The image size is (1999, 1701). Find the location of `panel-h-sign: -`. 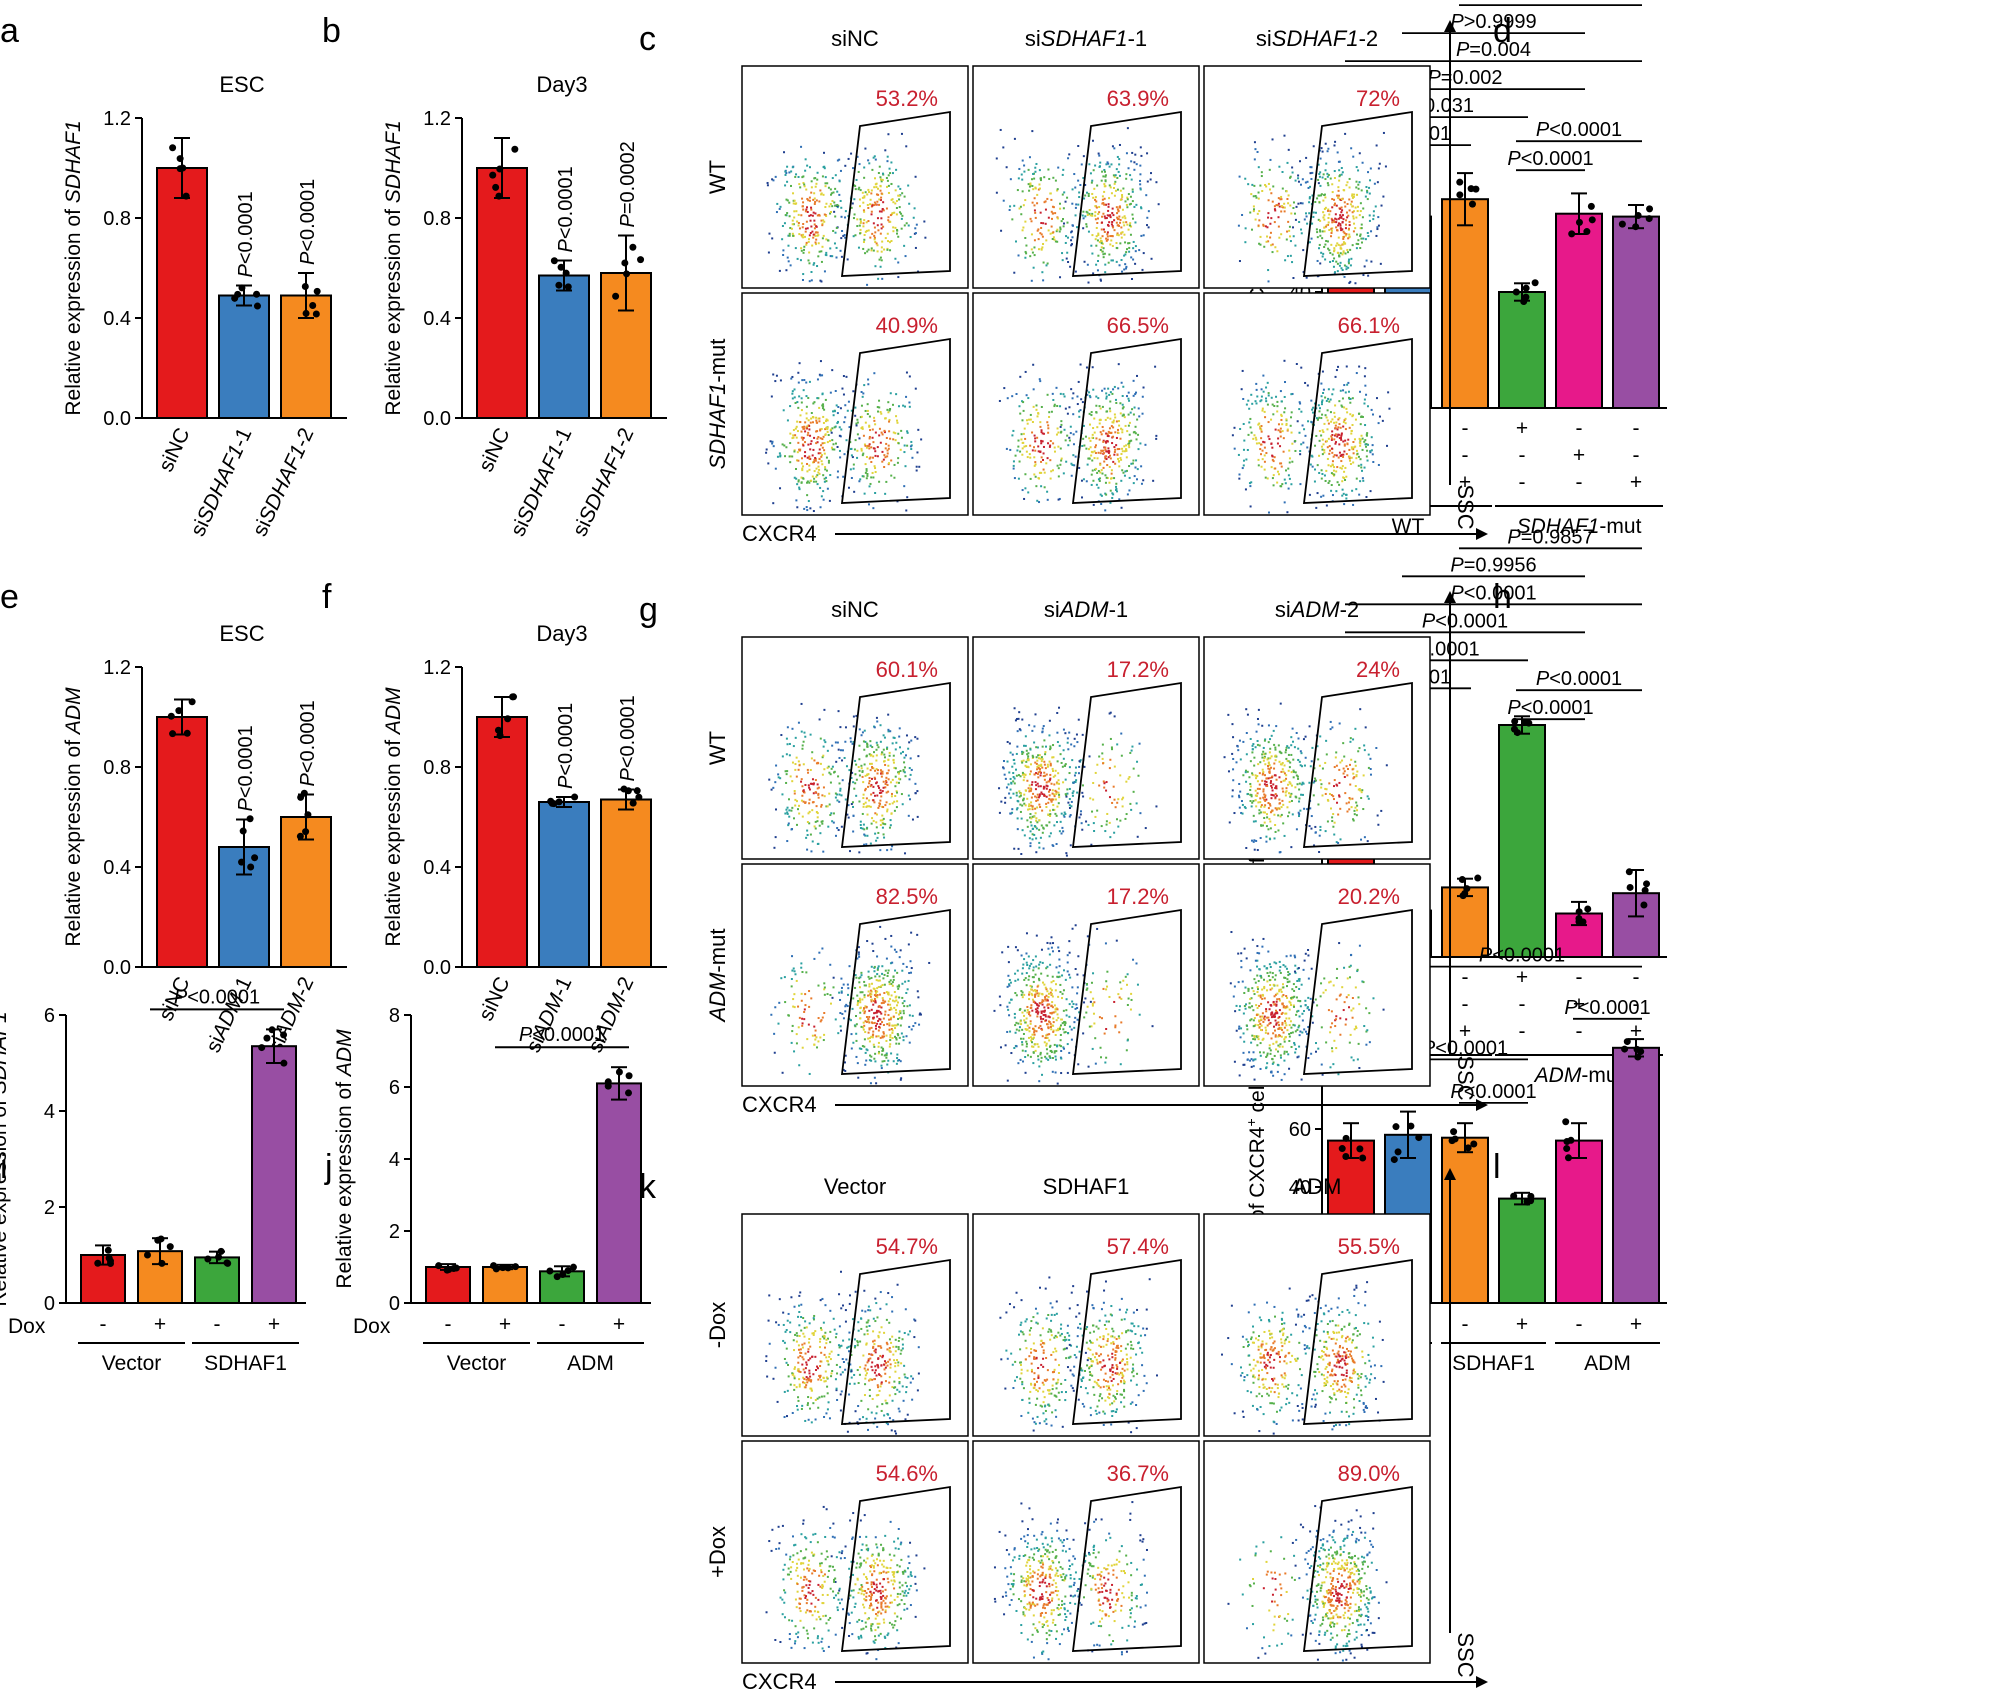

panel-h-sign: - is located at coordinates (1522, 1031).